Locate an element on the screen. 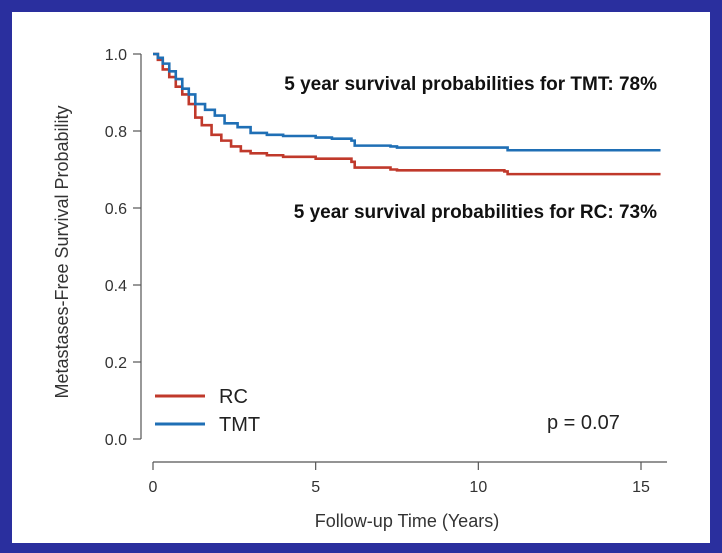 This screenshot has height=553, width=722. y-tick-label: 0.4 is located at coordinates (116, 286).